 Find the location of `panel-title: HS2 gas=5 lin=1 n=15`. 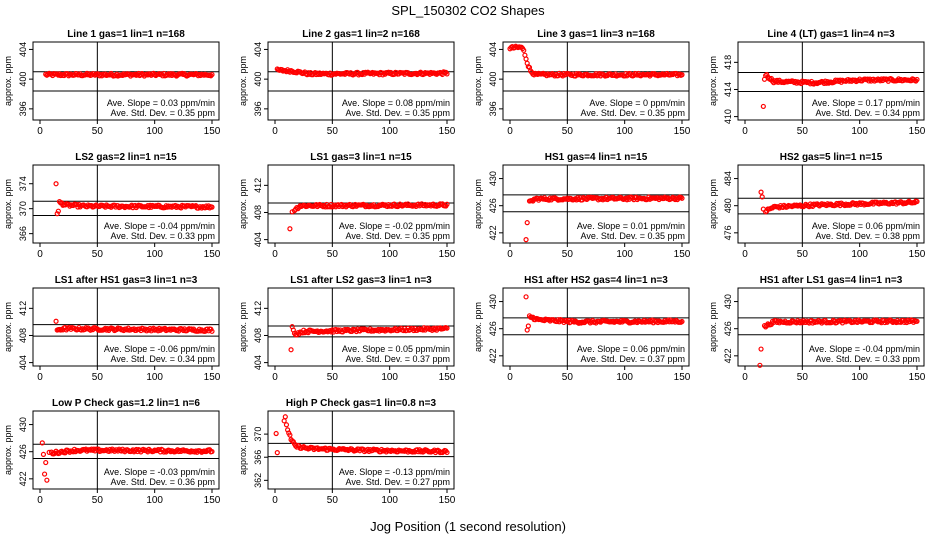

panel-title: HS2 gas=5 lin=1 n=15 is located at coordinates (831, 157).